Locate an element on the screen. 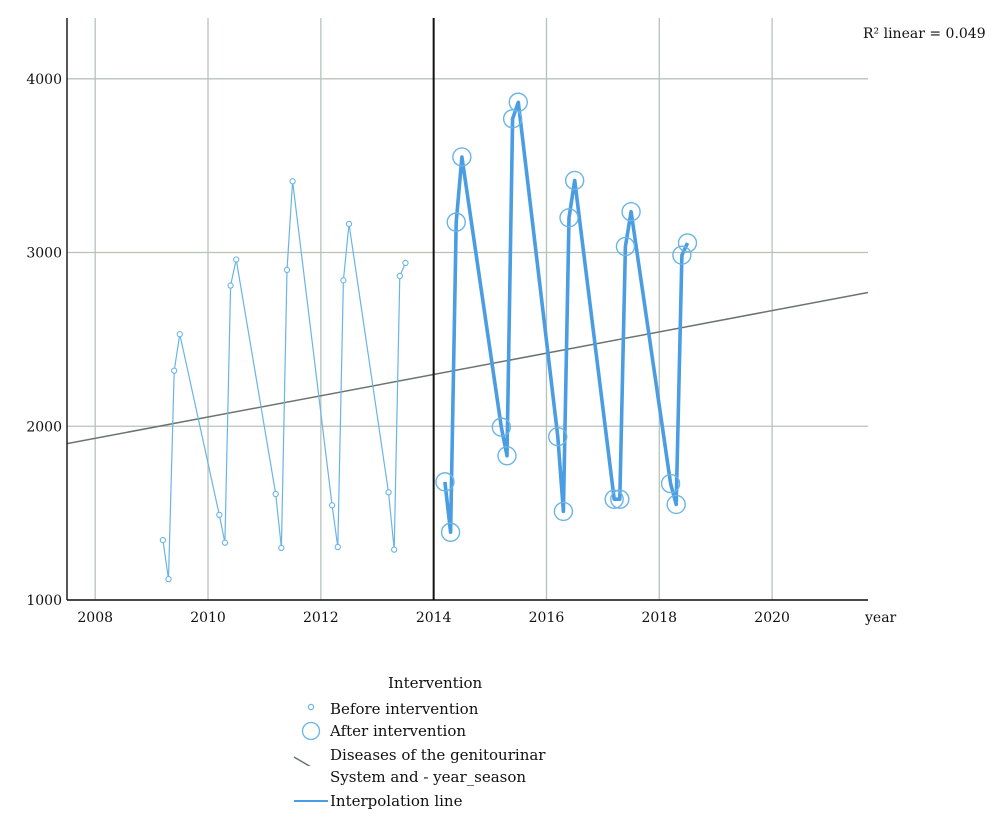 This screenshot has height=820, width=1000. x-tick-label: 2008 is located at coordinates (95, 618).